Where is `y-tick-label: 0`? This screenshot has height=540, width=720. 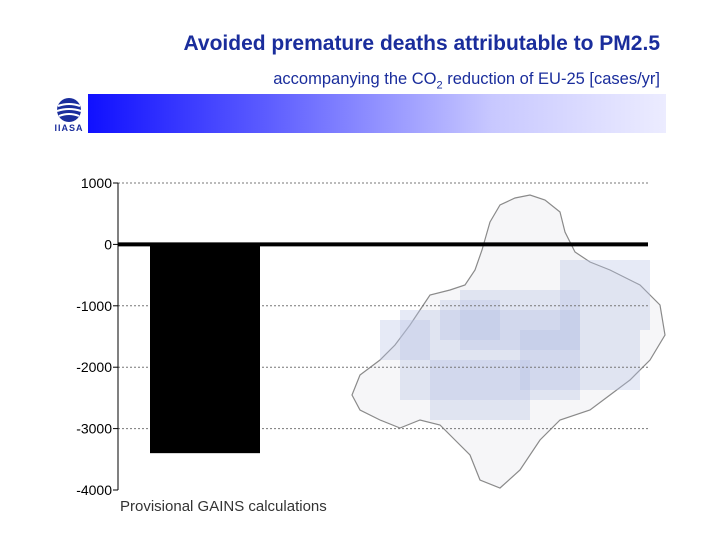
y-tick-label: 0 is located at coordinates (108, 244).